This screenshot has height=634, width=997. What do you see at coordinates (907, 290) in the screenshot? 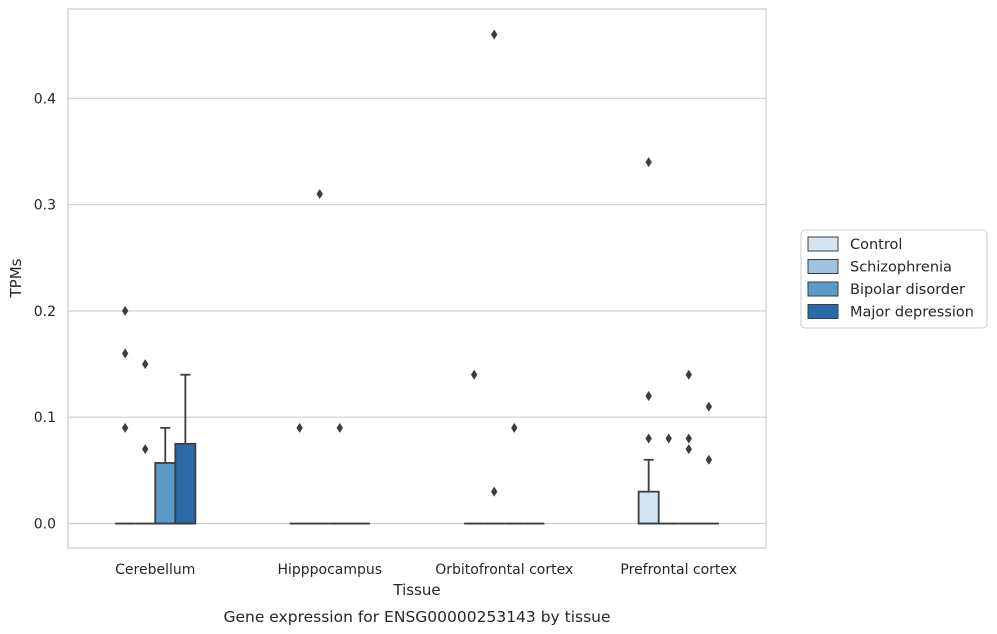
I see `legend-label: Bipolar disorder` at bounding box center [907, 290].